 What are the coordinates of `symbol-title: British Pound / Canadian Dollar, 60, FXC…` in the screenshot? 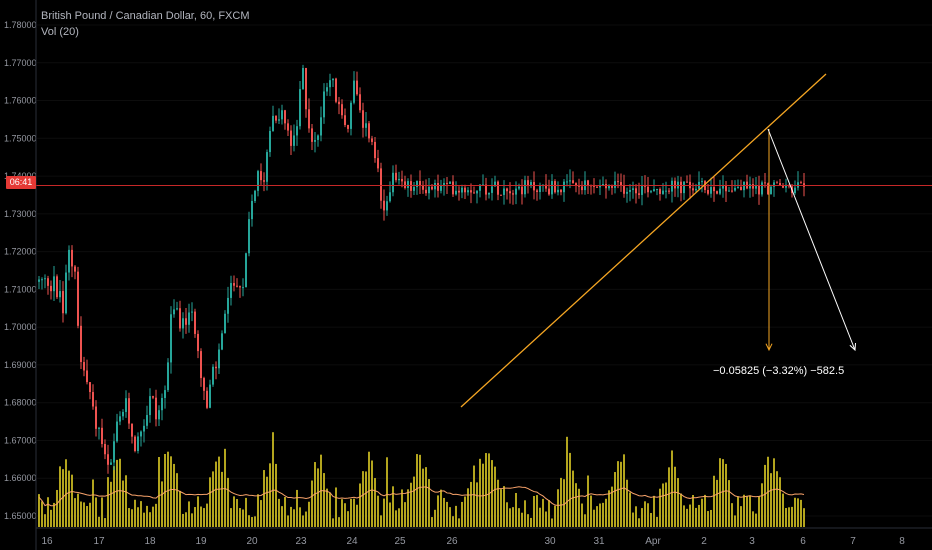 It's located at (145, 16).